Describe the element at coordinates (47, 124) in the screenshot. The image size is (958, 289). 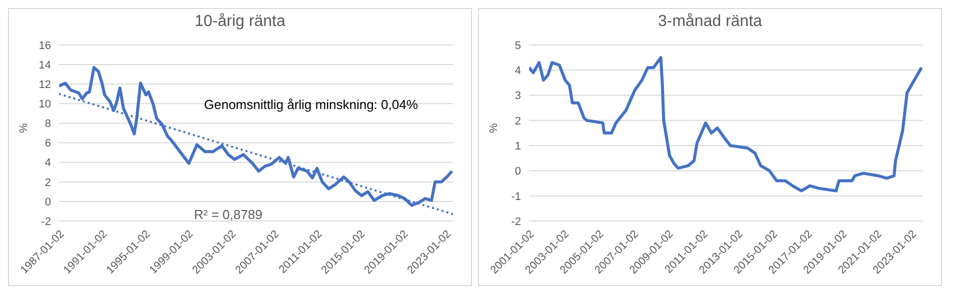
I see `y-tick-label: 8` at that location.